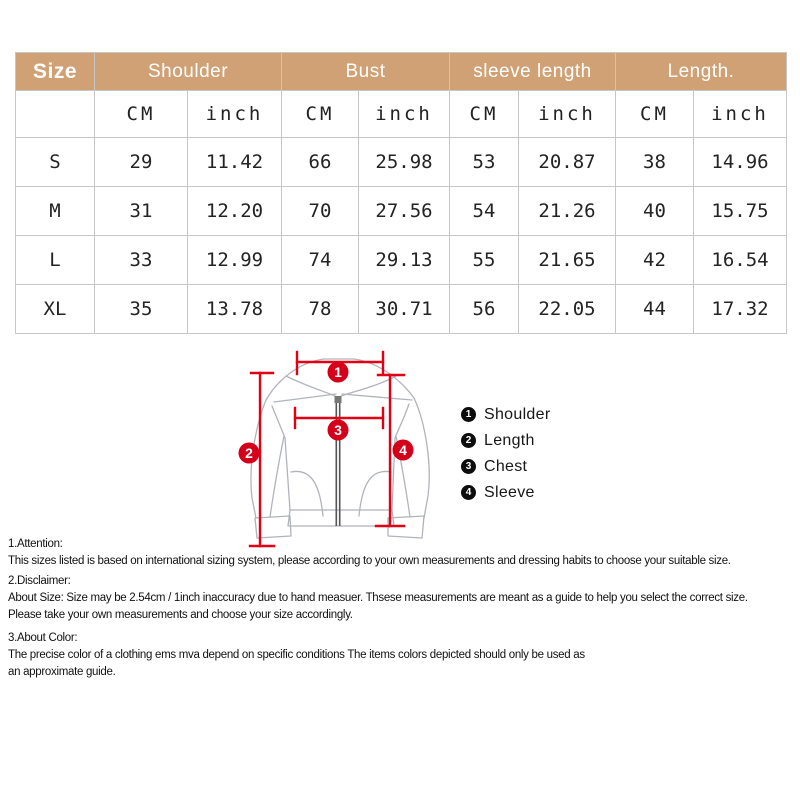  I want to click on legend-number-badge: 2, so click(468, 440).